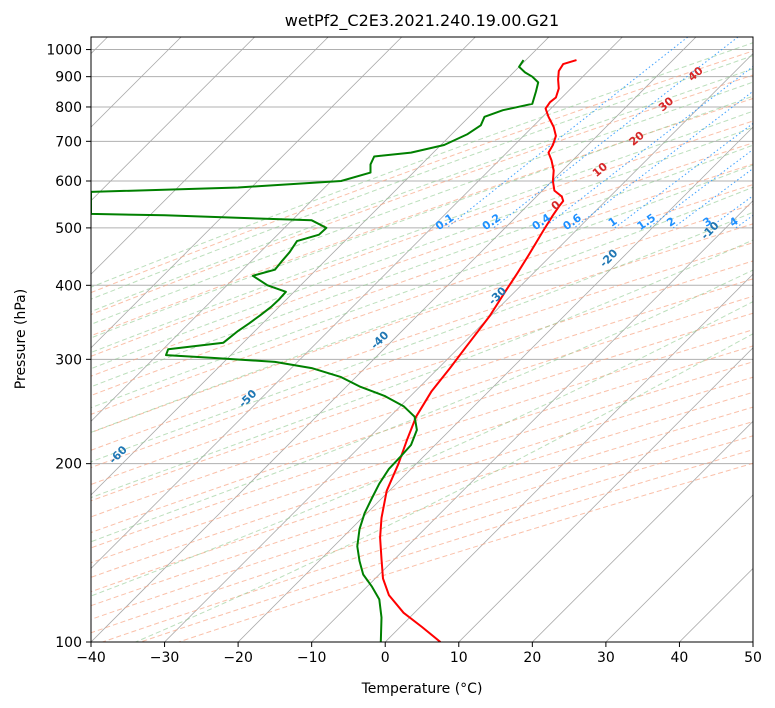  I want to click on x-tick-label: 30, so click(606, 658).